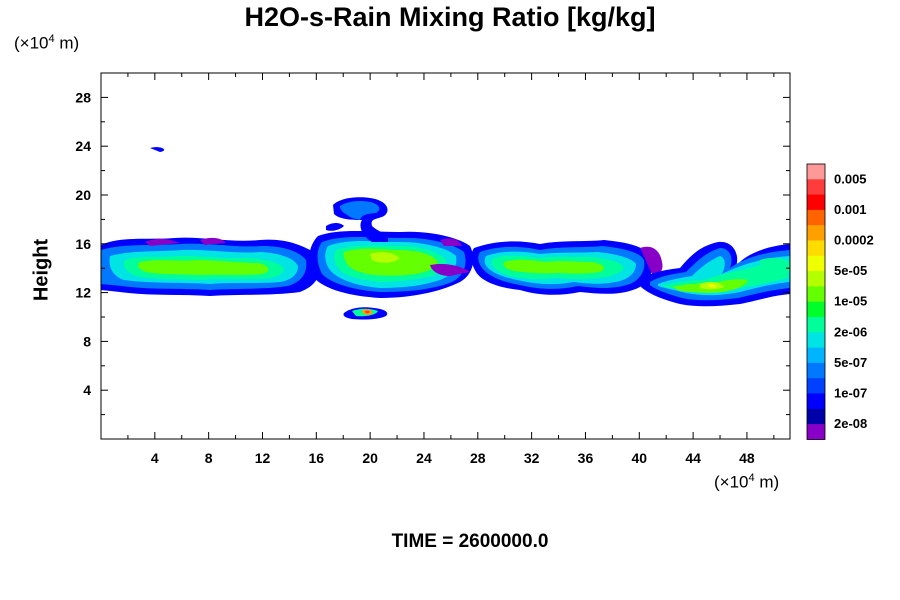  I want to click on x-tick-label: 20, so click(370, 458).